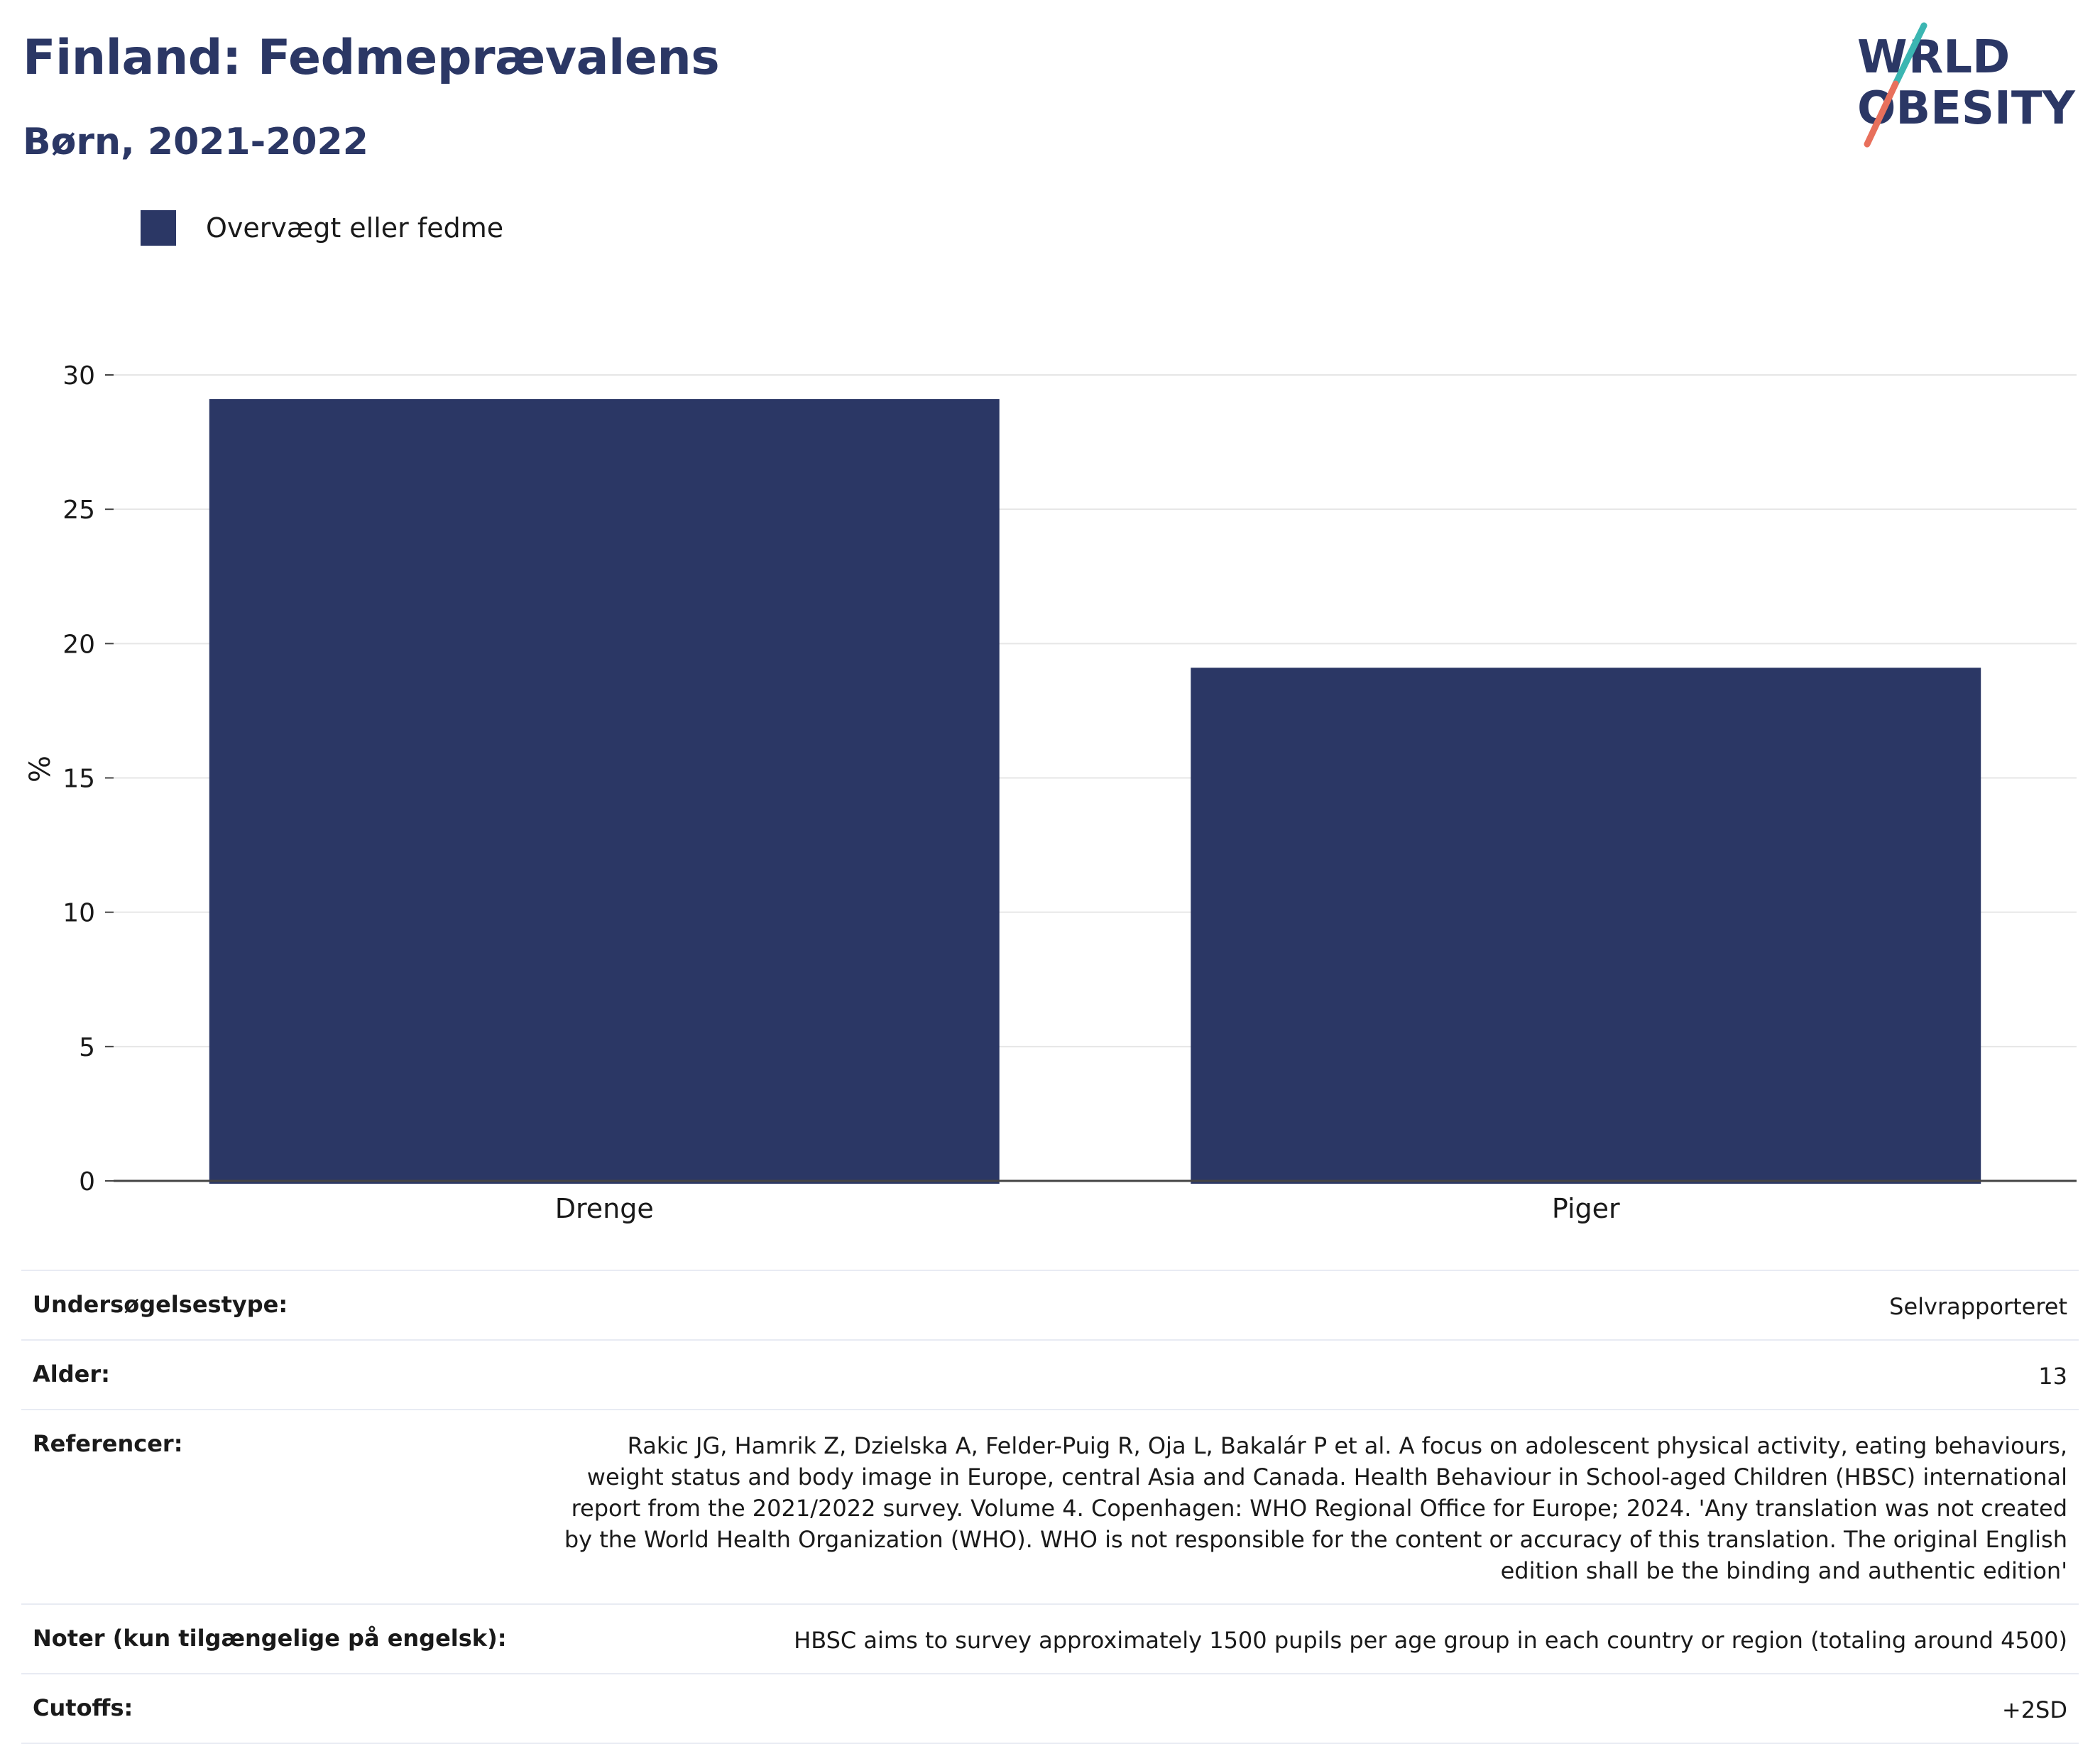 This screenshot has height=1744, width=2100. I want to click on y-tick-label: 0, so click(87, 1182).